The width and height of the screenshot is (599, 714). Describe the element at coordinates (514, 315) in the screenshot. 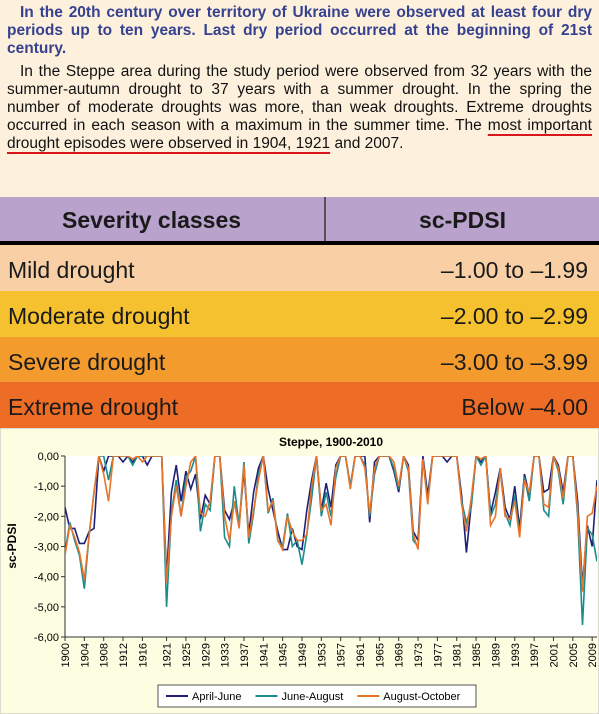

I see `table-cell: –2.00 to –2.99` at that location.